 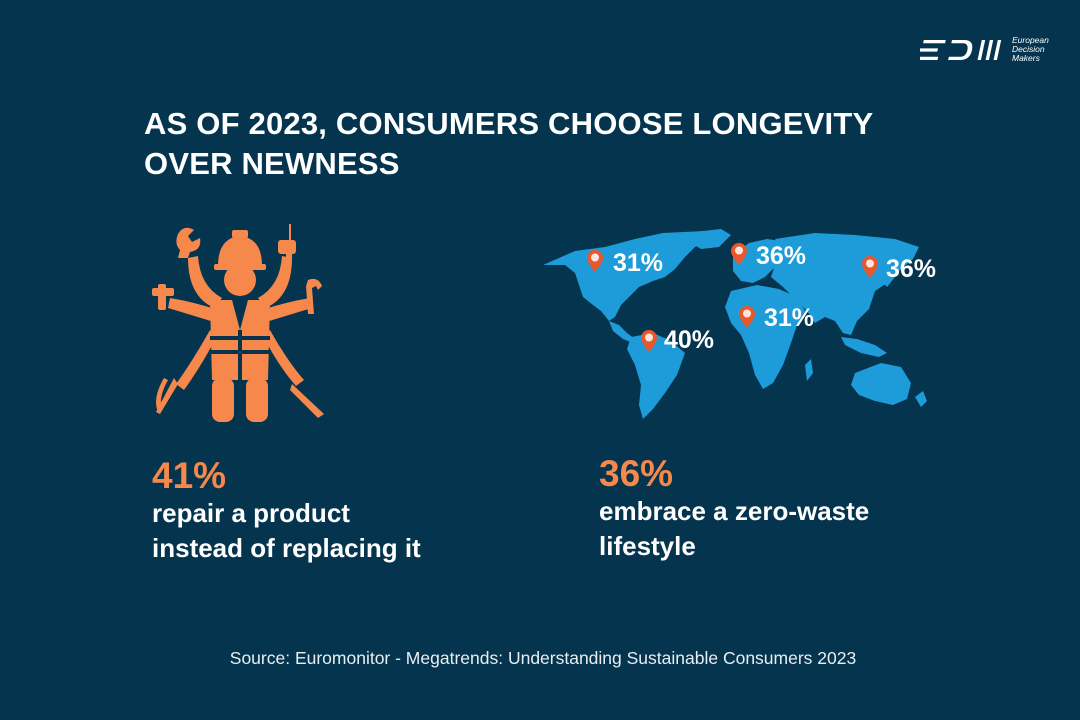 I want to click on logo-line-european: European, so click(x=1030, y=40).